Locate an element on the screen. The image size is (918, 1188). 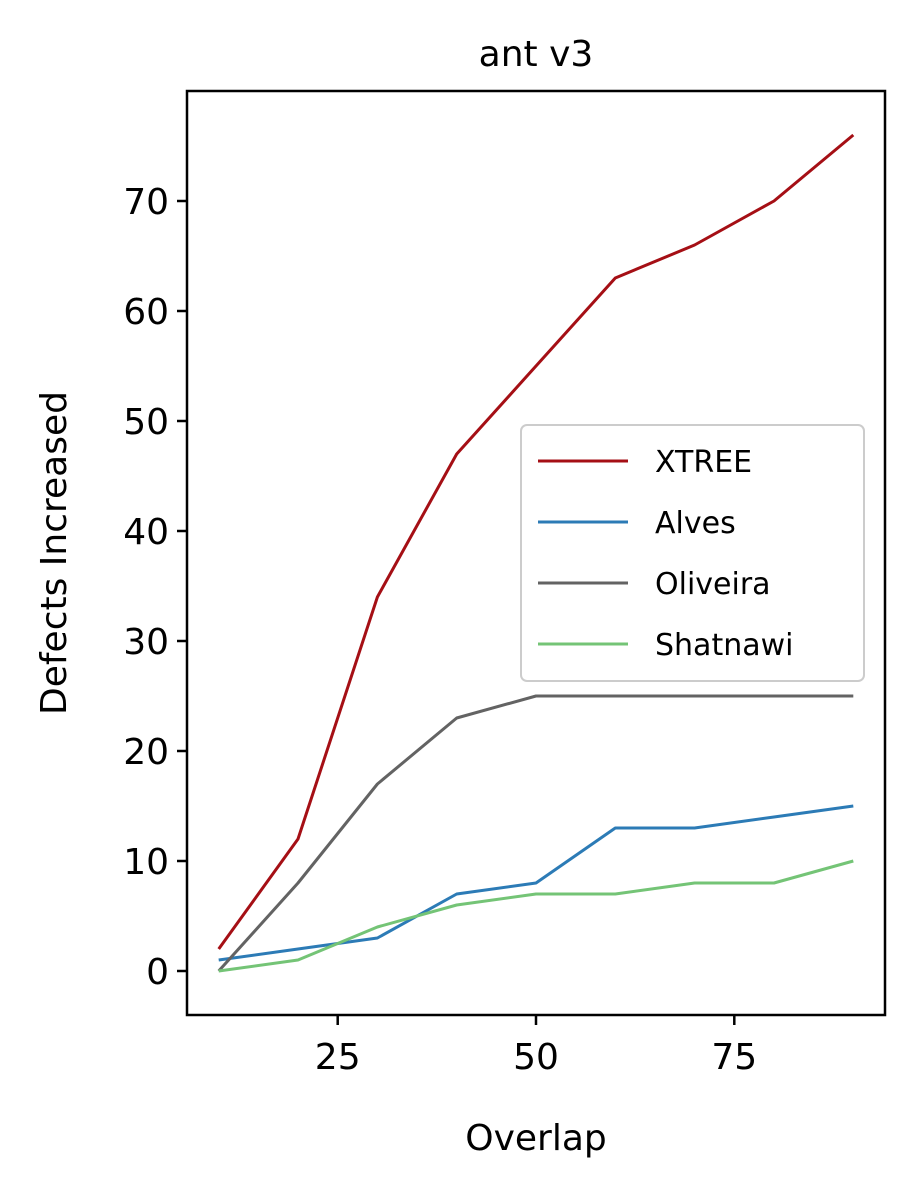
x-tick-label: 50 is located at coordinates (536, 1057).